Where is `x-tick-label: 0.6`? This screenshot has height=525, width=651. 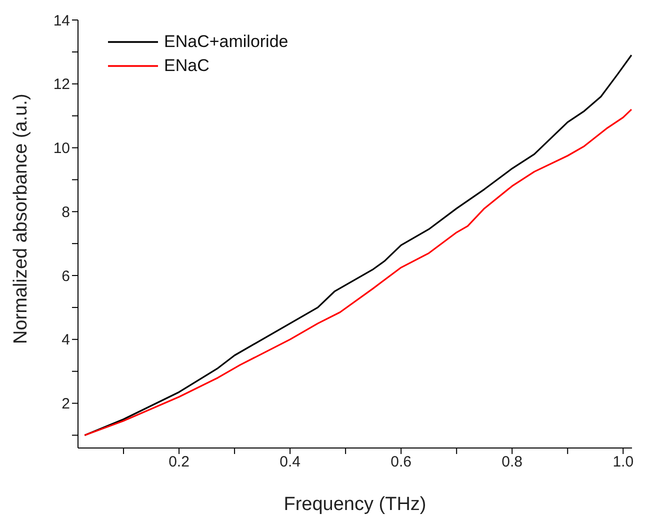 x-tick-label: 0.6 is located at coordinates (401, 462).